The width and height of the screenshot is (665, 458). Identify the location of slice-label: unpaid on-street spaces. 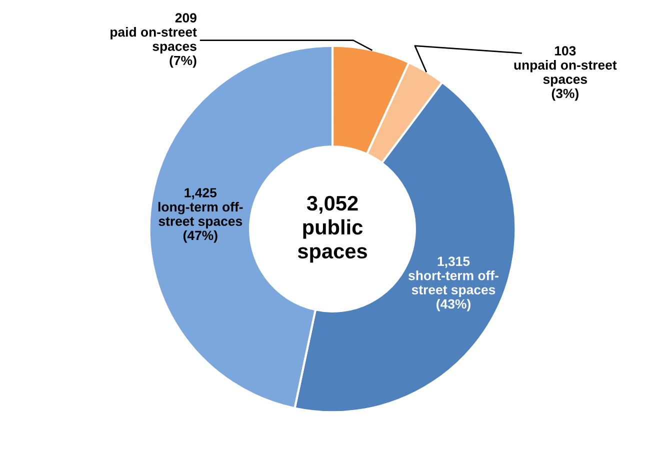
(565, 73).